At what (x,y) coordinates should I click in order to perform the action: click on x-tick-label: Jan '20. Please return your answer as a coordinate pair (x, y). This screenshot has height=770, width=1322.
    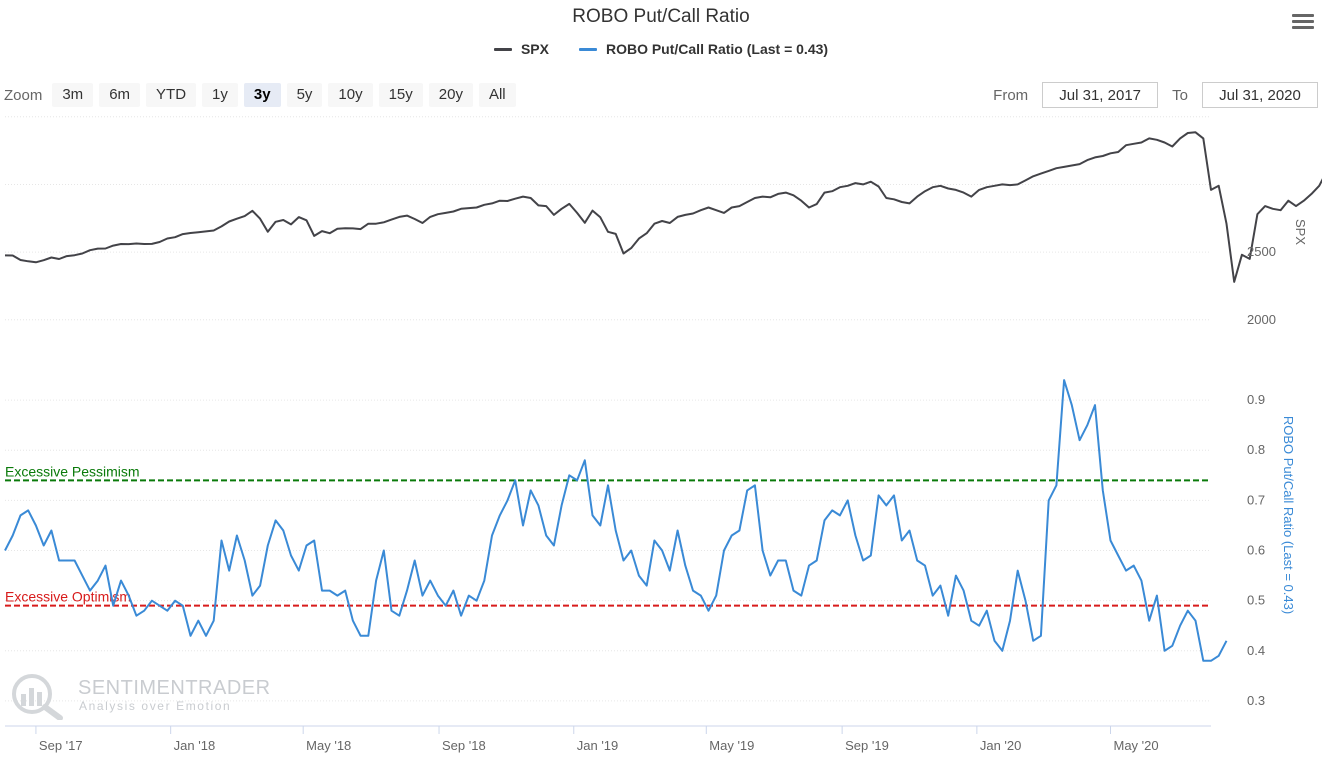
    Looking at the image, I should click on (1001, 745).